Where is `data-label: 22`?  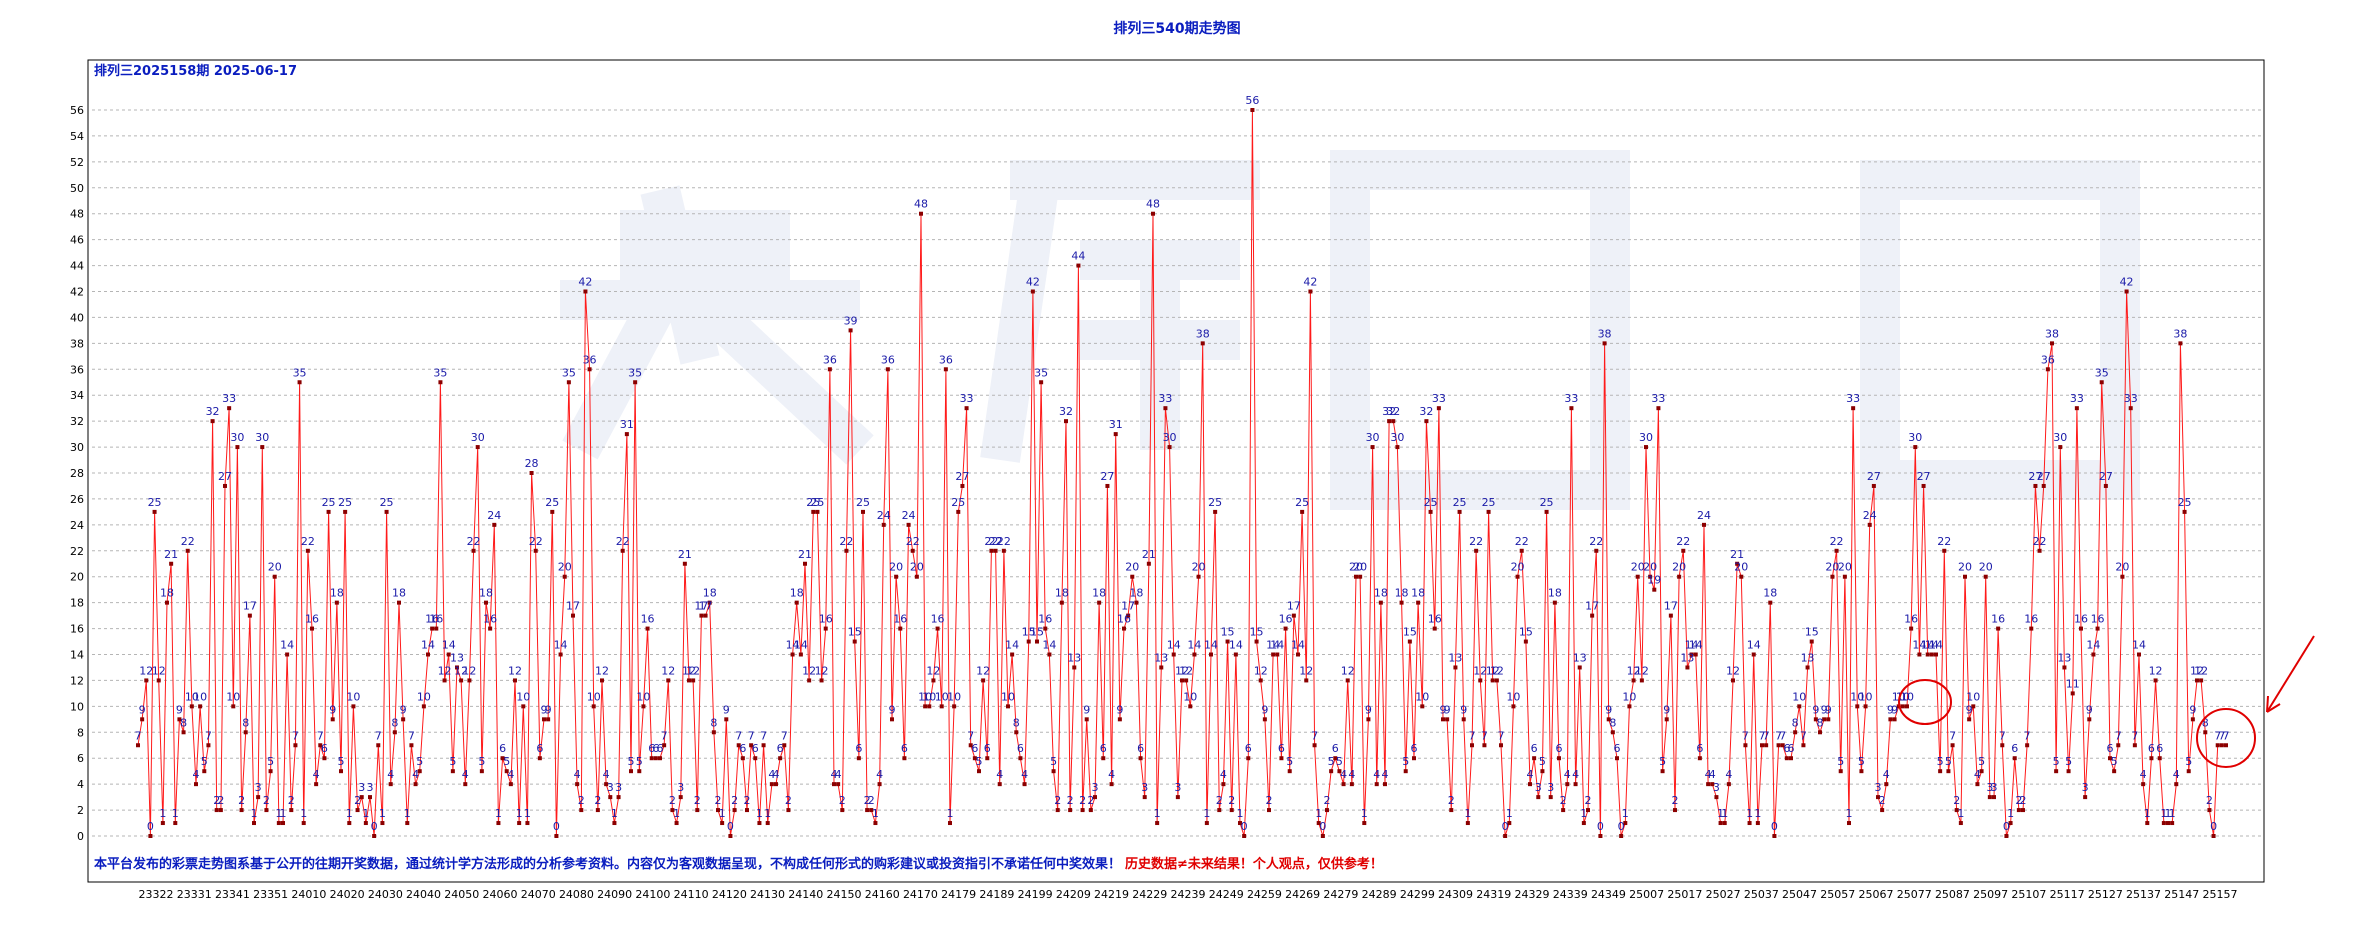 data-label: 22 is located at coordinates (996, 541).